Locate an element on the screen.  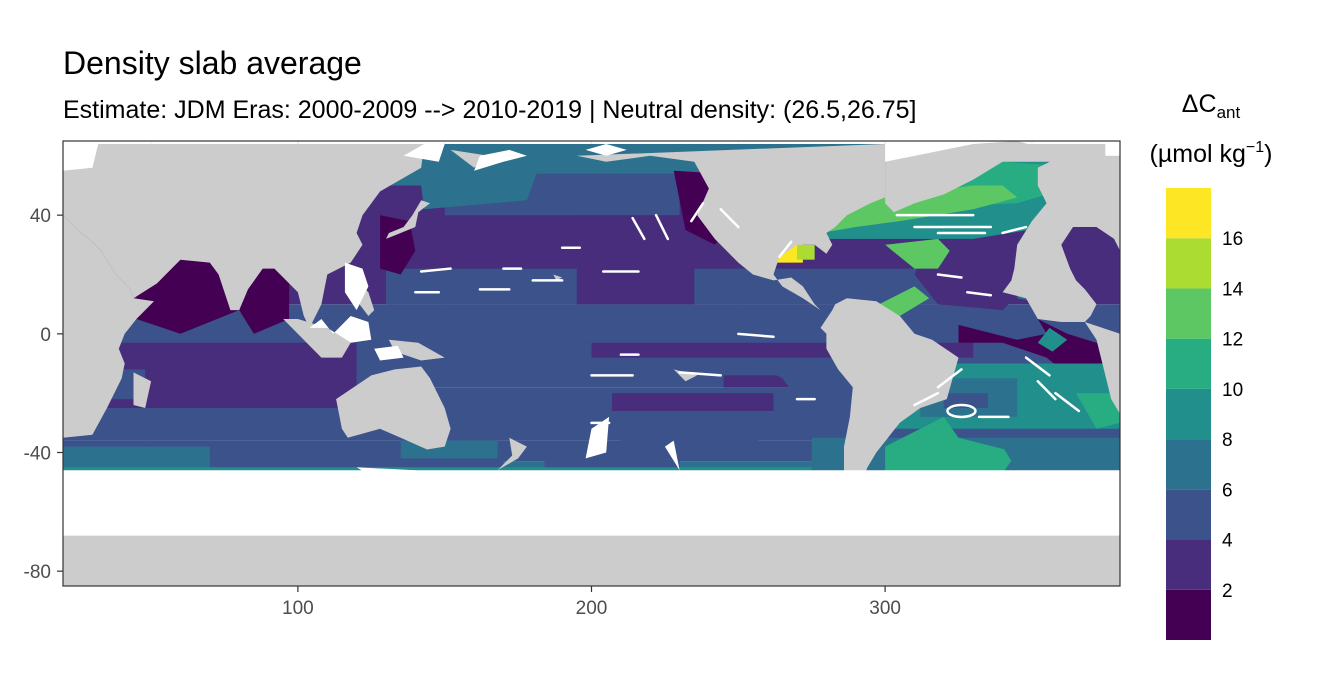
y-tick-label: -80 is located at coordinates (37, 572).